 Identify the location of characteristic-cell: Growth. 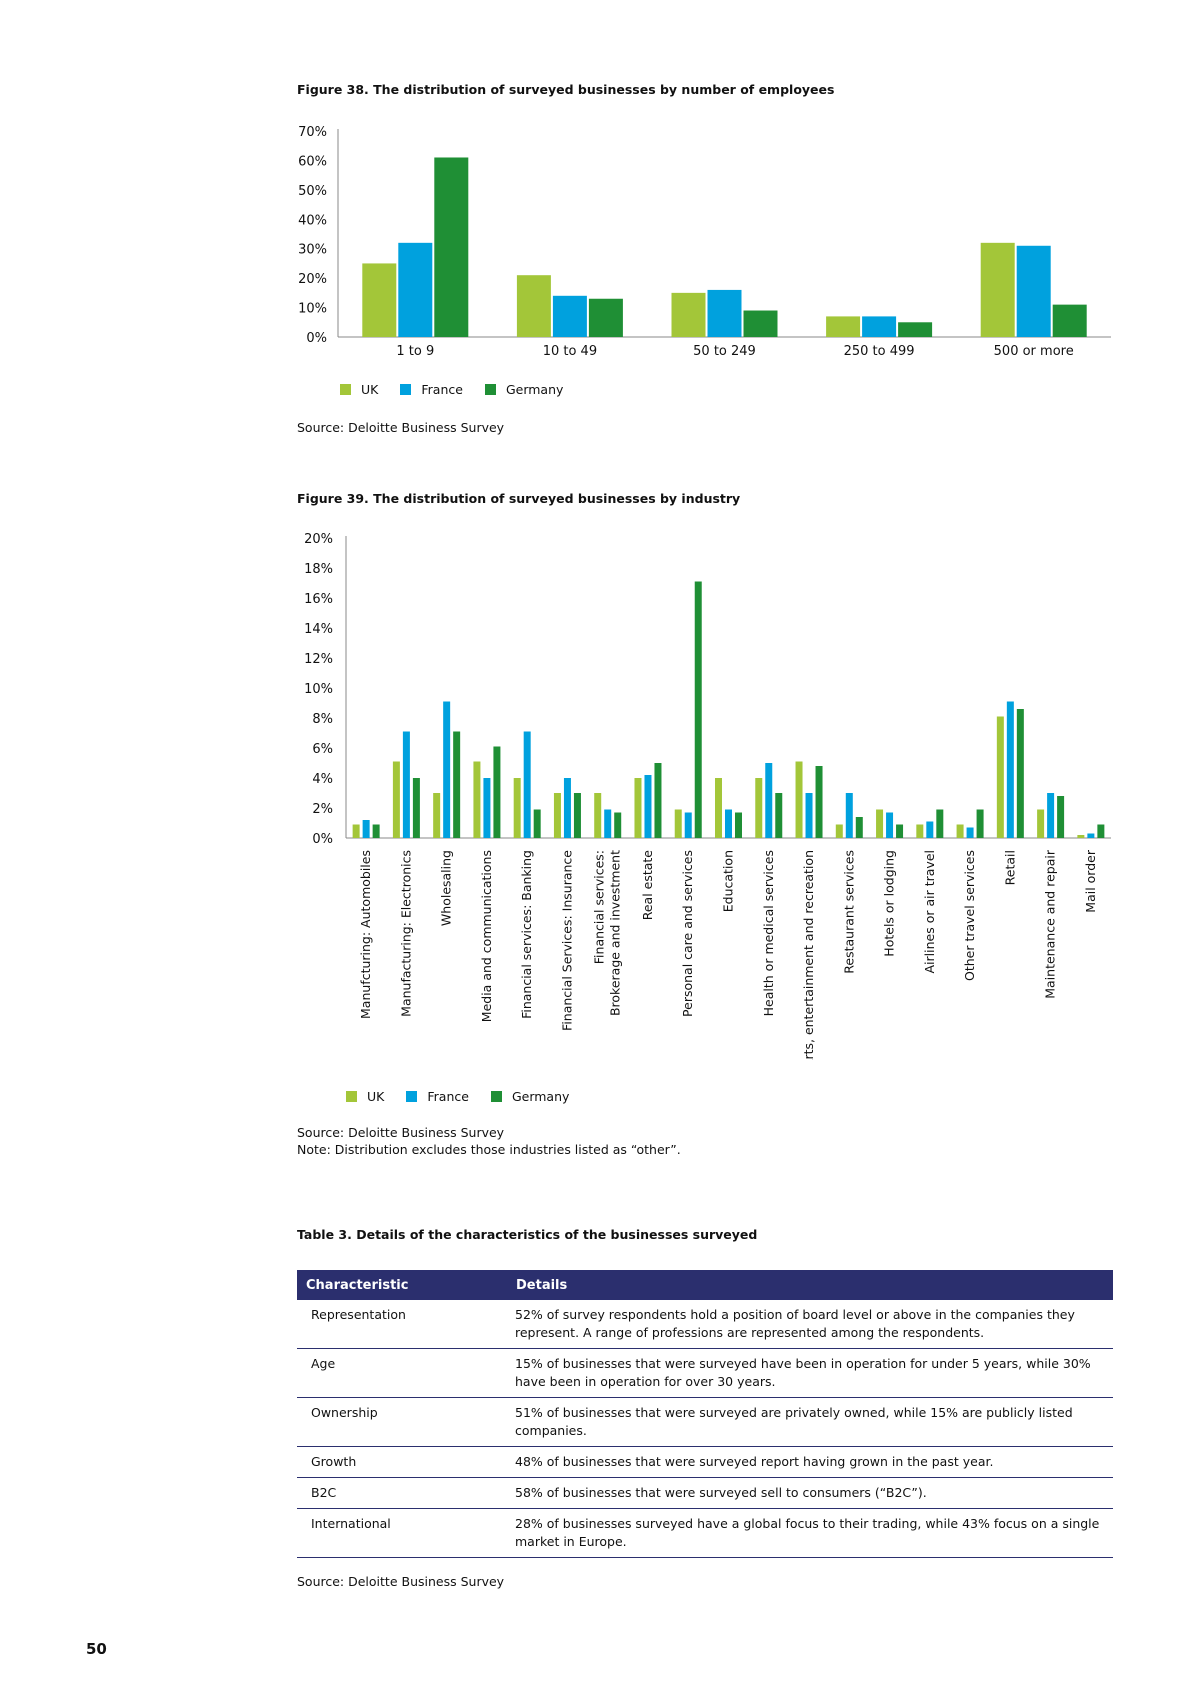
(402, 1462).